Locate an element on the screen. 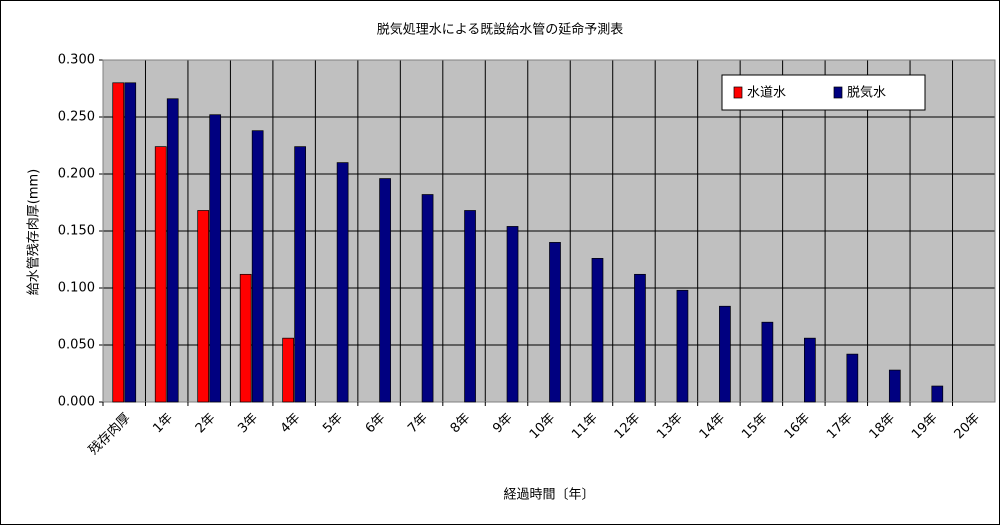 The width and height of the screenshot is (1000, 525). y-tick-label: 0.050 is located at coordinates (76, 345).